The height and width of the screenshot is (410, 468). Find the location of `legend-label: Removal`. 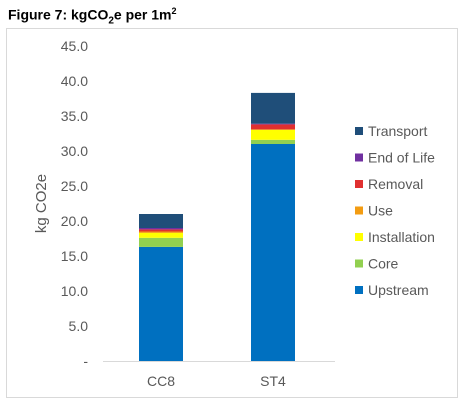

legend-label: Removal is located at coordinates (395, 184).